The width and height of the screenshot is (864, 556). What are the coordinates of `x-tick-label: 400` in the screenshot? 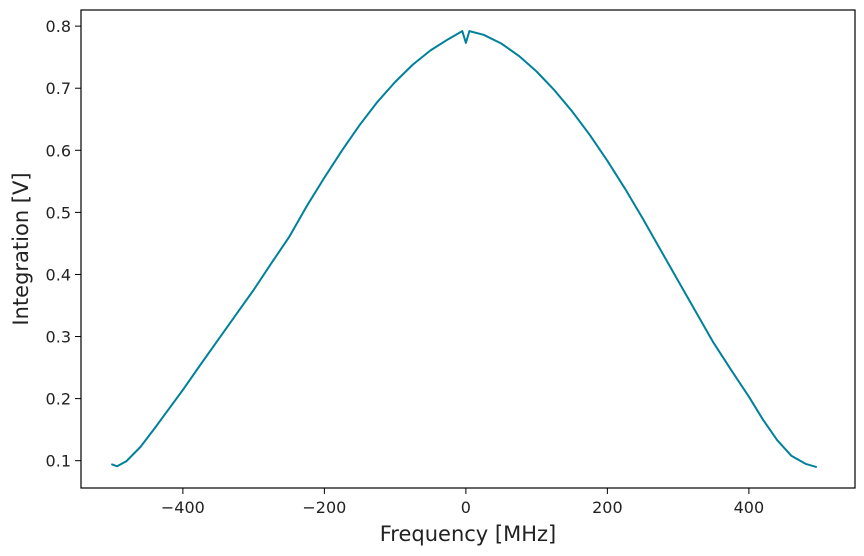 It's located at (749, 507).